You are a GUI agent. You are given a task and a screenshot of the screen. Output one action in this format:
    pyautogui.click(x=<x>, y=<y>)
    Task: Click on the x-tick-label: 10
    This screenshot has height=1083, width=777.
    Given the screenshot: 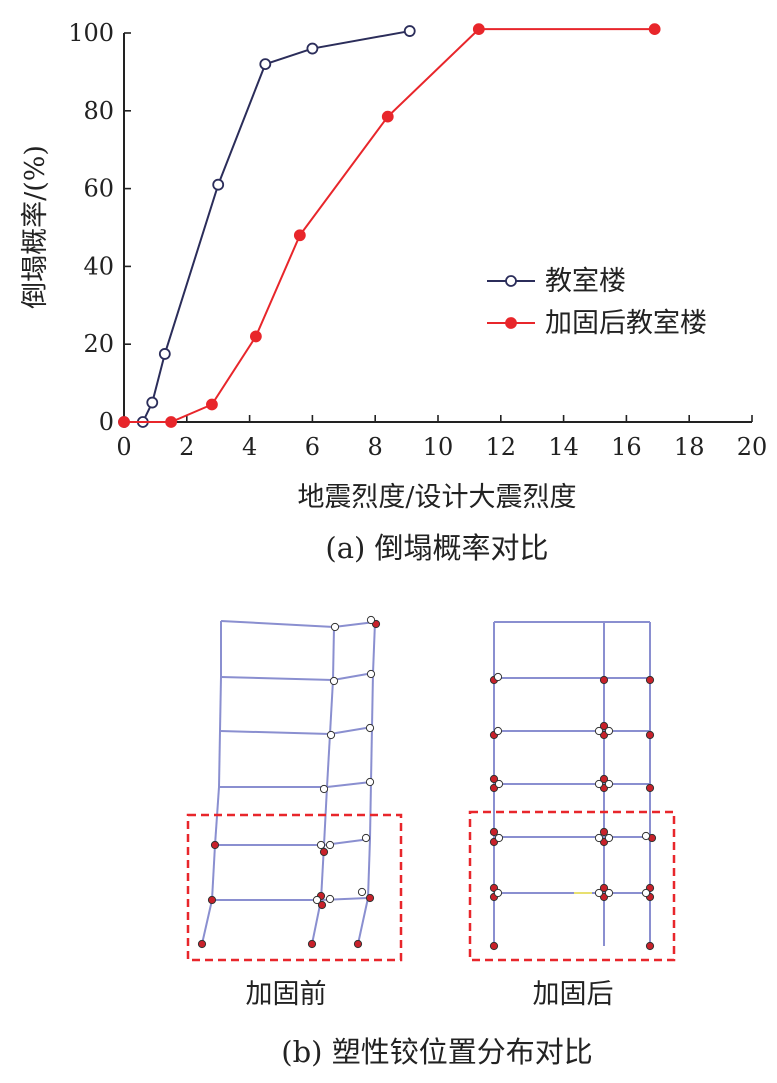 What is the action you would take?
    pyautogui.click(x=438, y=447)
    